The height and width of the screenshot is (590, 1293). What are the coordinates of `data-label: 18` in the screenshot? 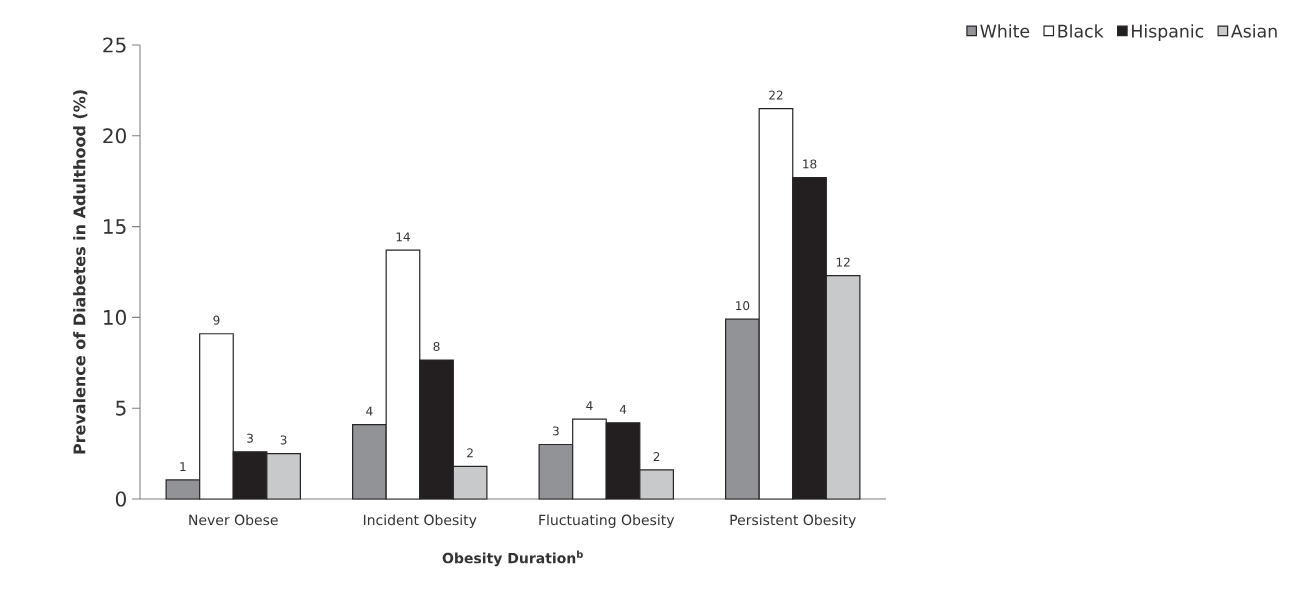 It's located at (810, 164).